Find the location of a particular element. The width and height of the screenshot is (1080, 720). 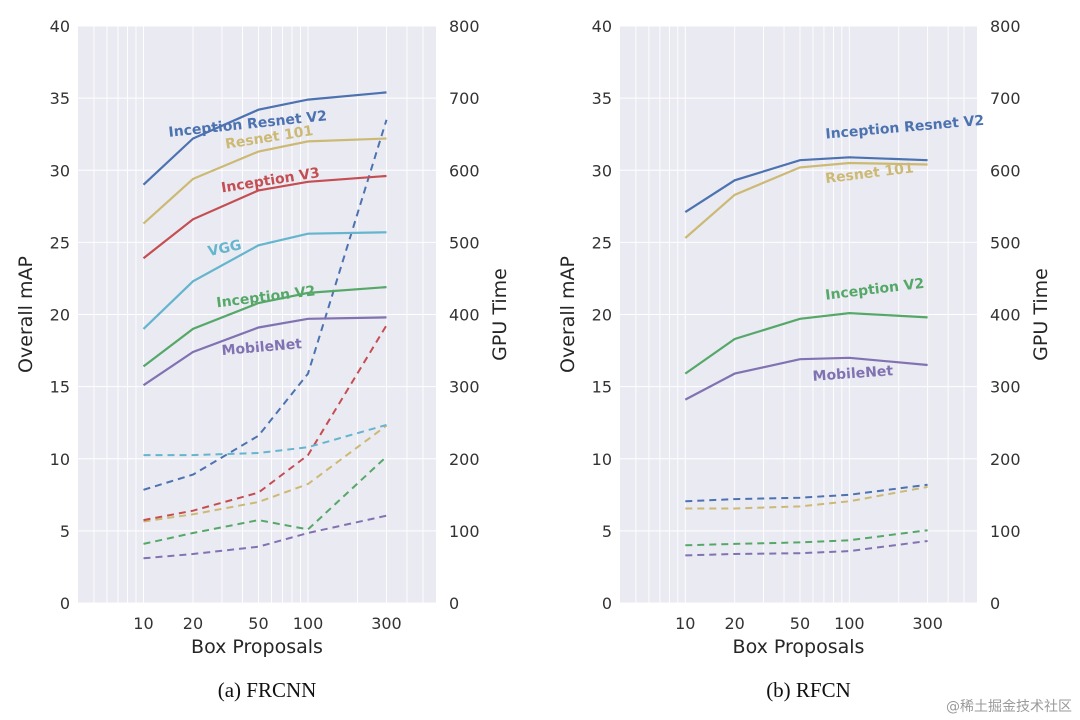

gpu-time-line-inception-v2 is located at coordinates (806, 538).